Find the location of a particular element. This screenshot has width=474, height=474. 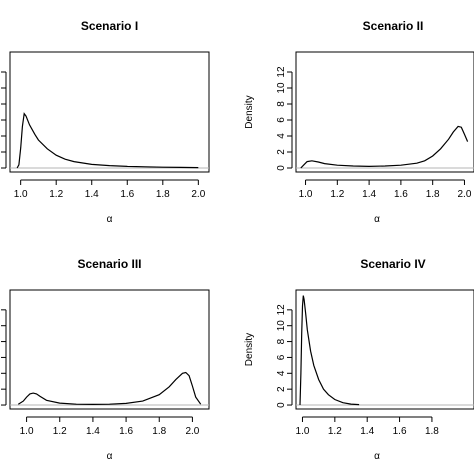

panel-title: Scenario IV is located at coordinates (392, 264).